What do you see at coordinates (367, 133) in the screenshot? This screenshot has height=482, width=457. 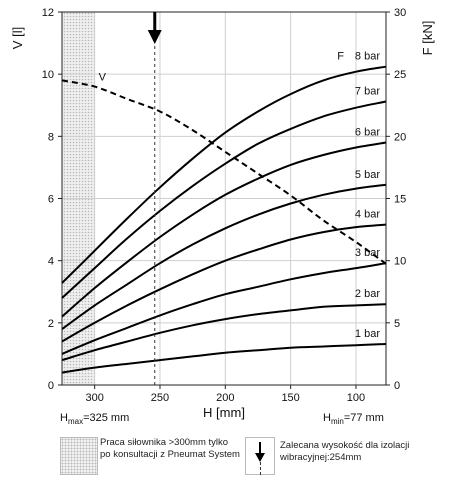 I see `series-label: 6 bar` at bounding box center [367, 133].